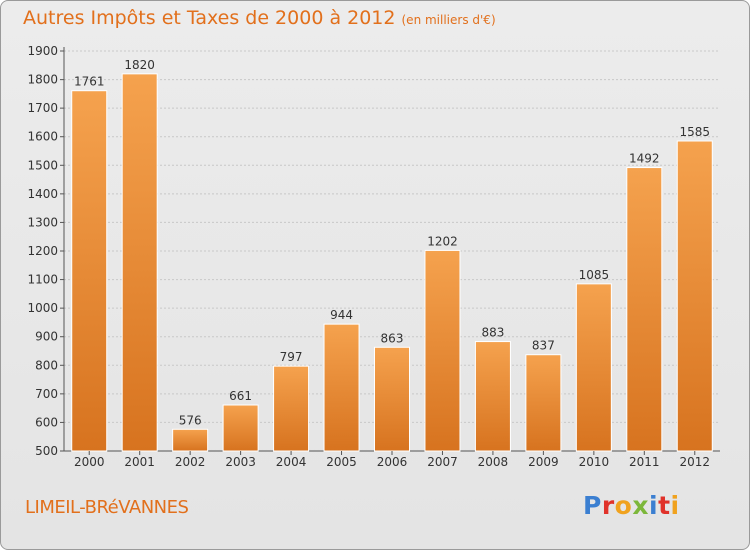 The height and width of the screenshot is (550, 750). Describe the element at coordinates (240, 396) in the screenshot. I see `data-label: 661` at that location.